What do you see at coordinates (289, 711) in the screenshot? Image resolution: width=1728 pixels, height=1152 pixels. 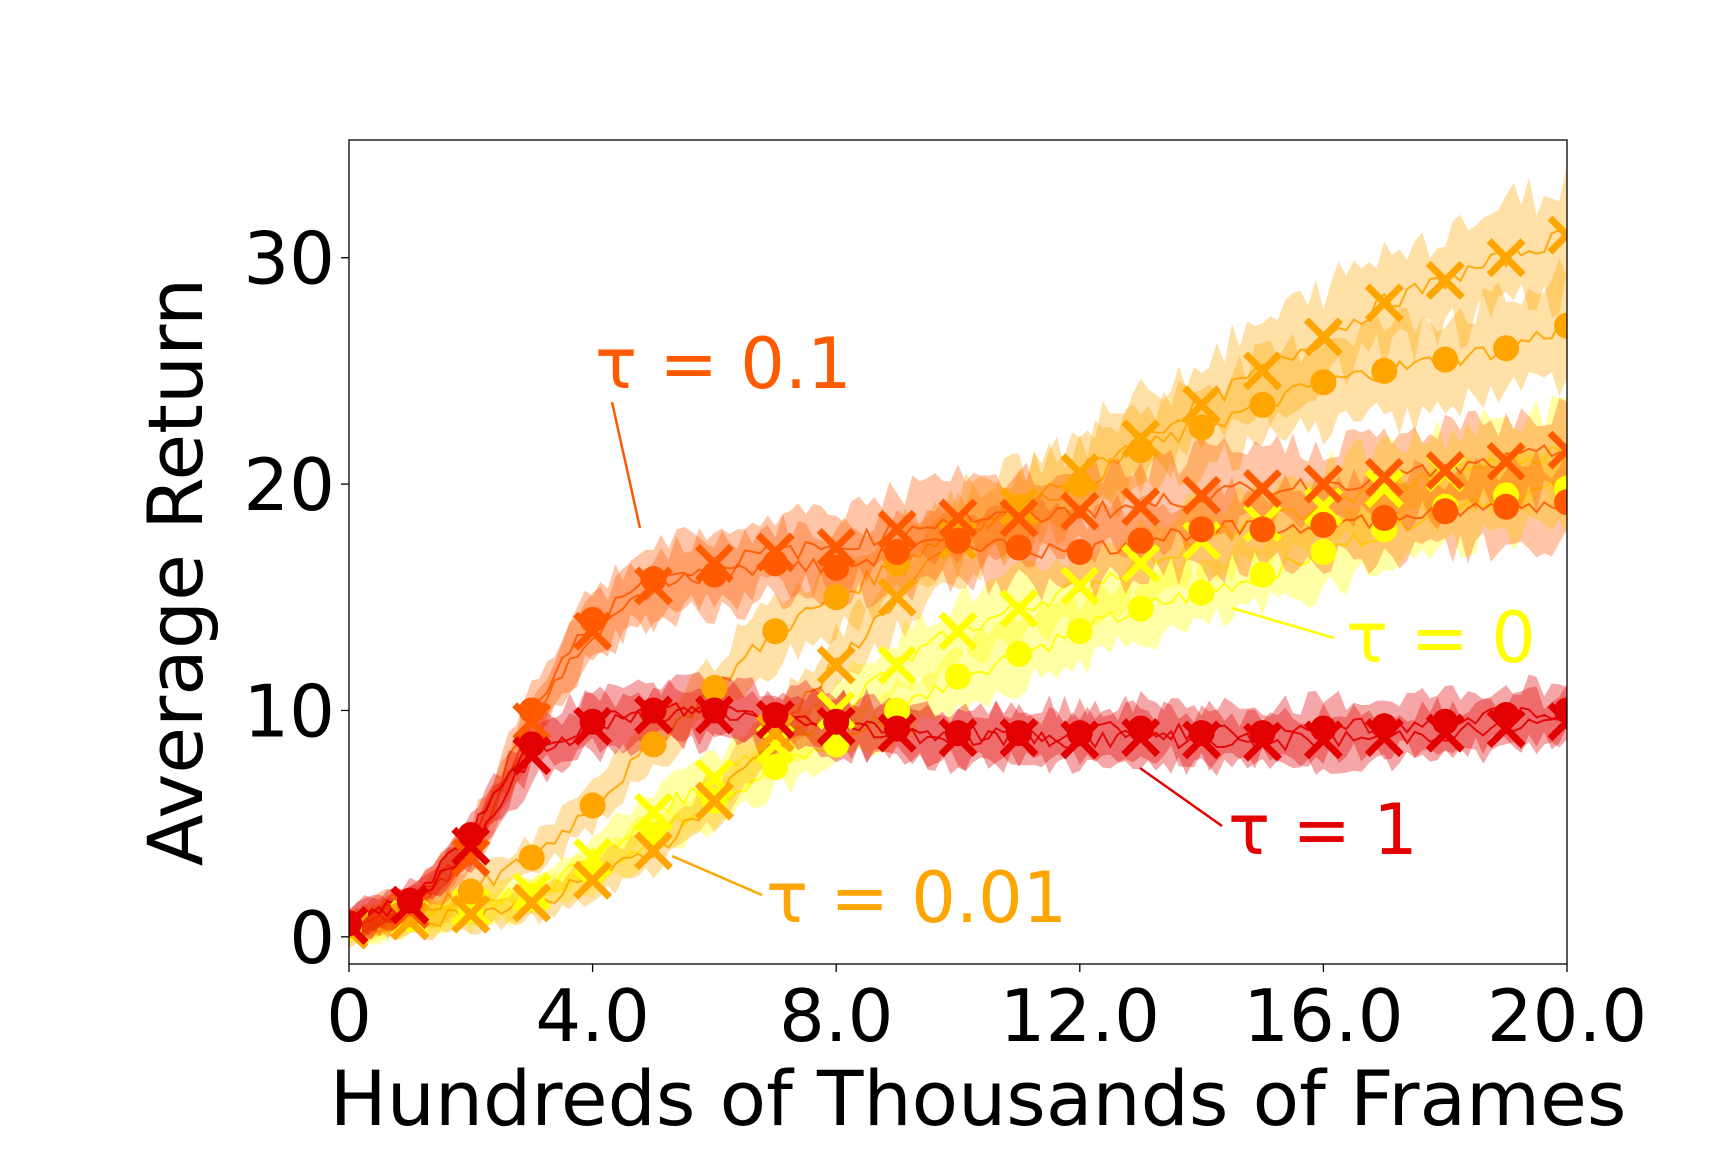 I see `y-tick-label: 10` at bounding box center [289, 711].